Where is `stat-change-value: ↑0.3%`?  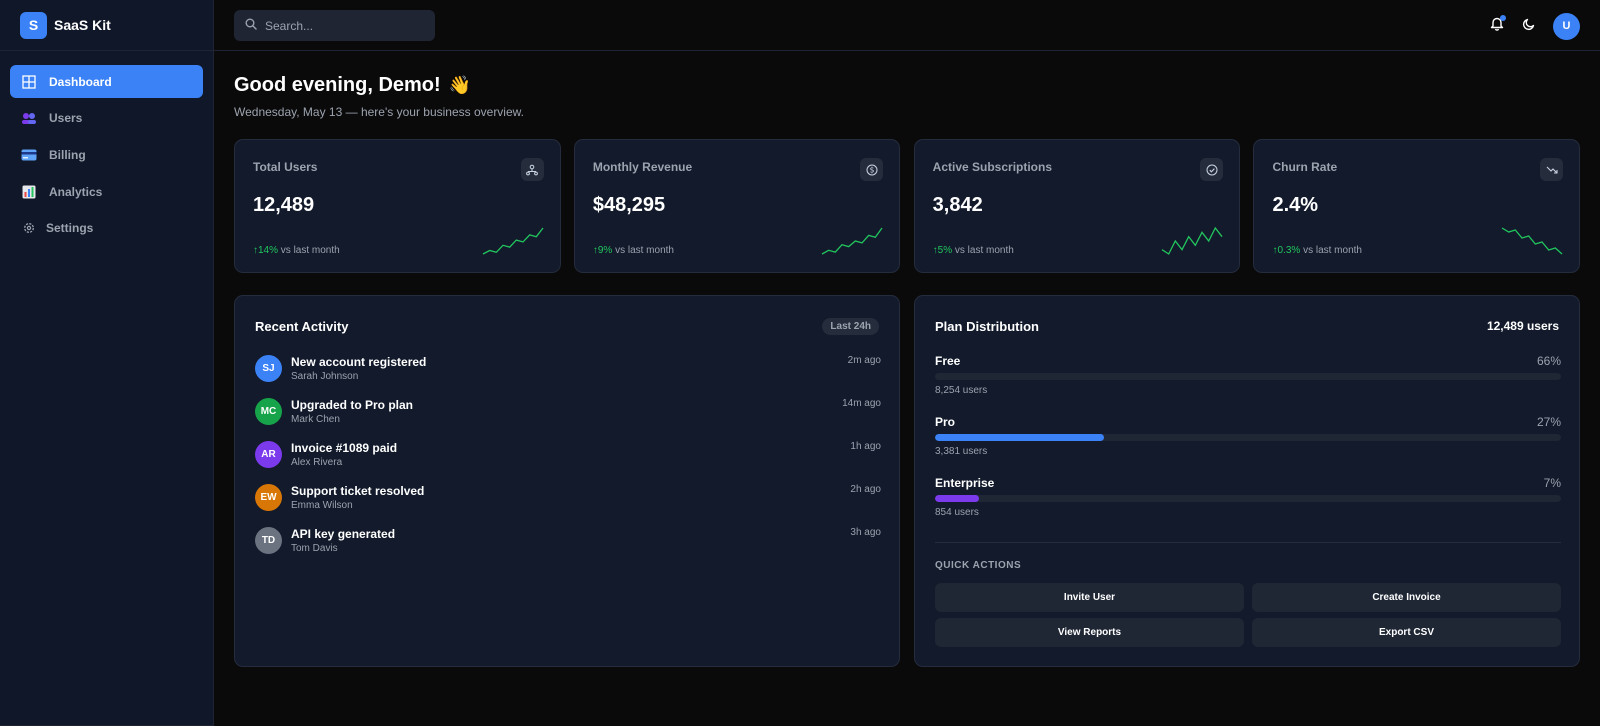
stat-change-value: ↑0.3% is located at coordinates (1286, 250).